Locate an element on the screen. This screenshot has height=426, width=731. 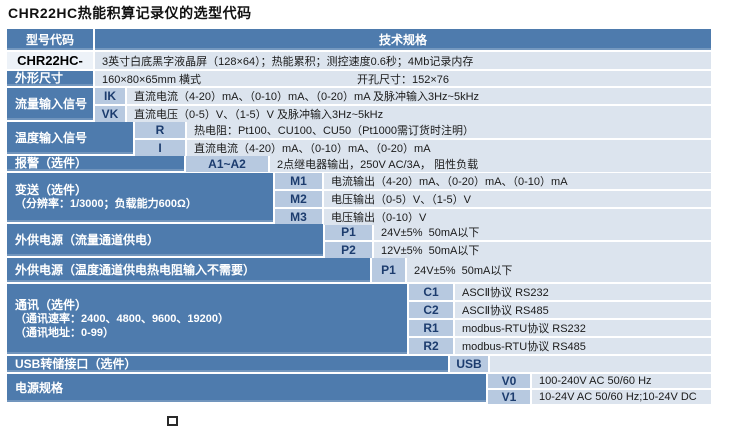
option-row: C2 ASCⅡ协议 RS485 is located at coordinates (560, 310).